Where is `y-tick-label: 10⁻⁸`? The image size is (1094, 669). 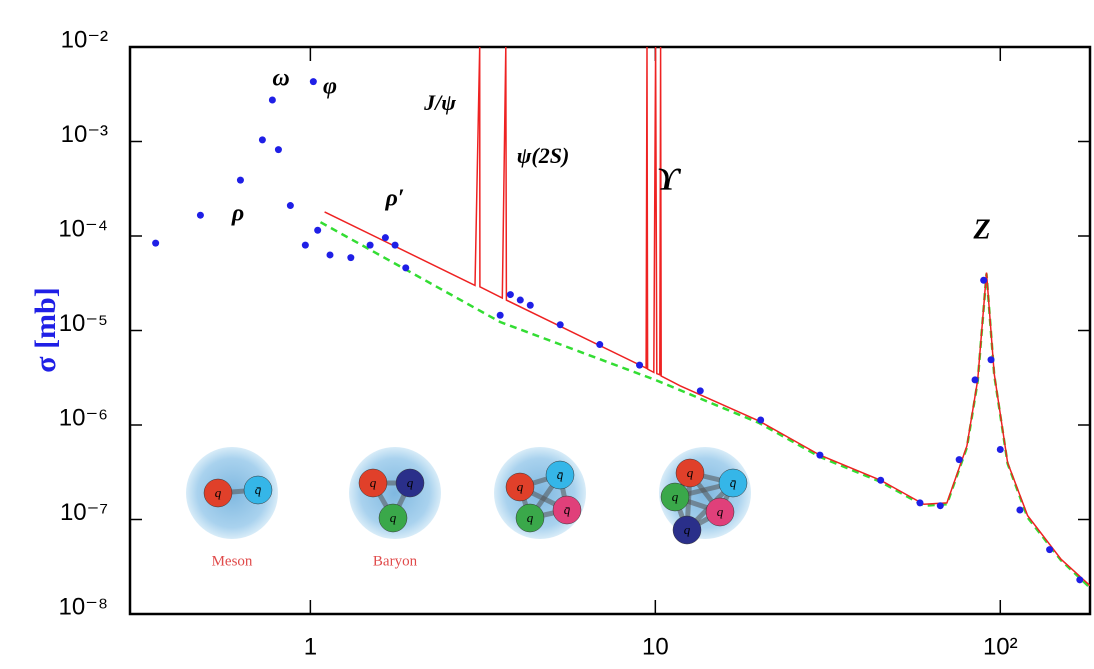 y-tick-label: 10⁻⁸ is located at coordinates (84, 606).